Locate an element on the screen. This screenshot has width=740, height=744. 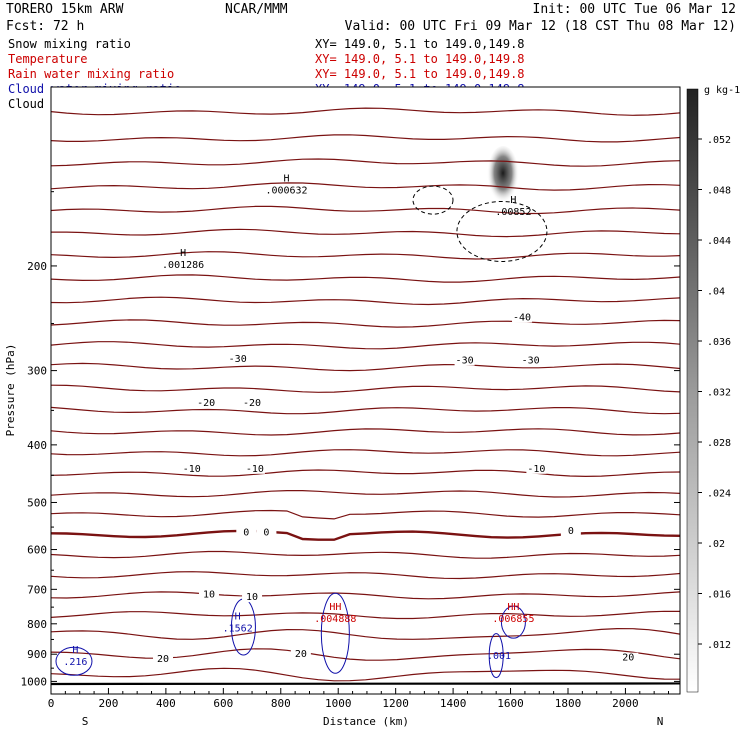
org-name: NCAR/MMM is located at coordinates (256, 9).